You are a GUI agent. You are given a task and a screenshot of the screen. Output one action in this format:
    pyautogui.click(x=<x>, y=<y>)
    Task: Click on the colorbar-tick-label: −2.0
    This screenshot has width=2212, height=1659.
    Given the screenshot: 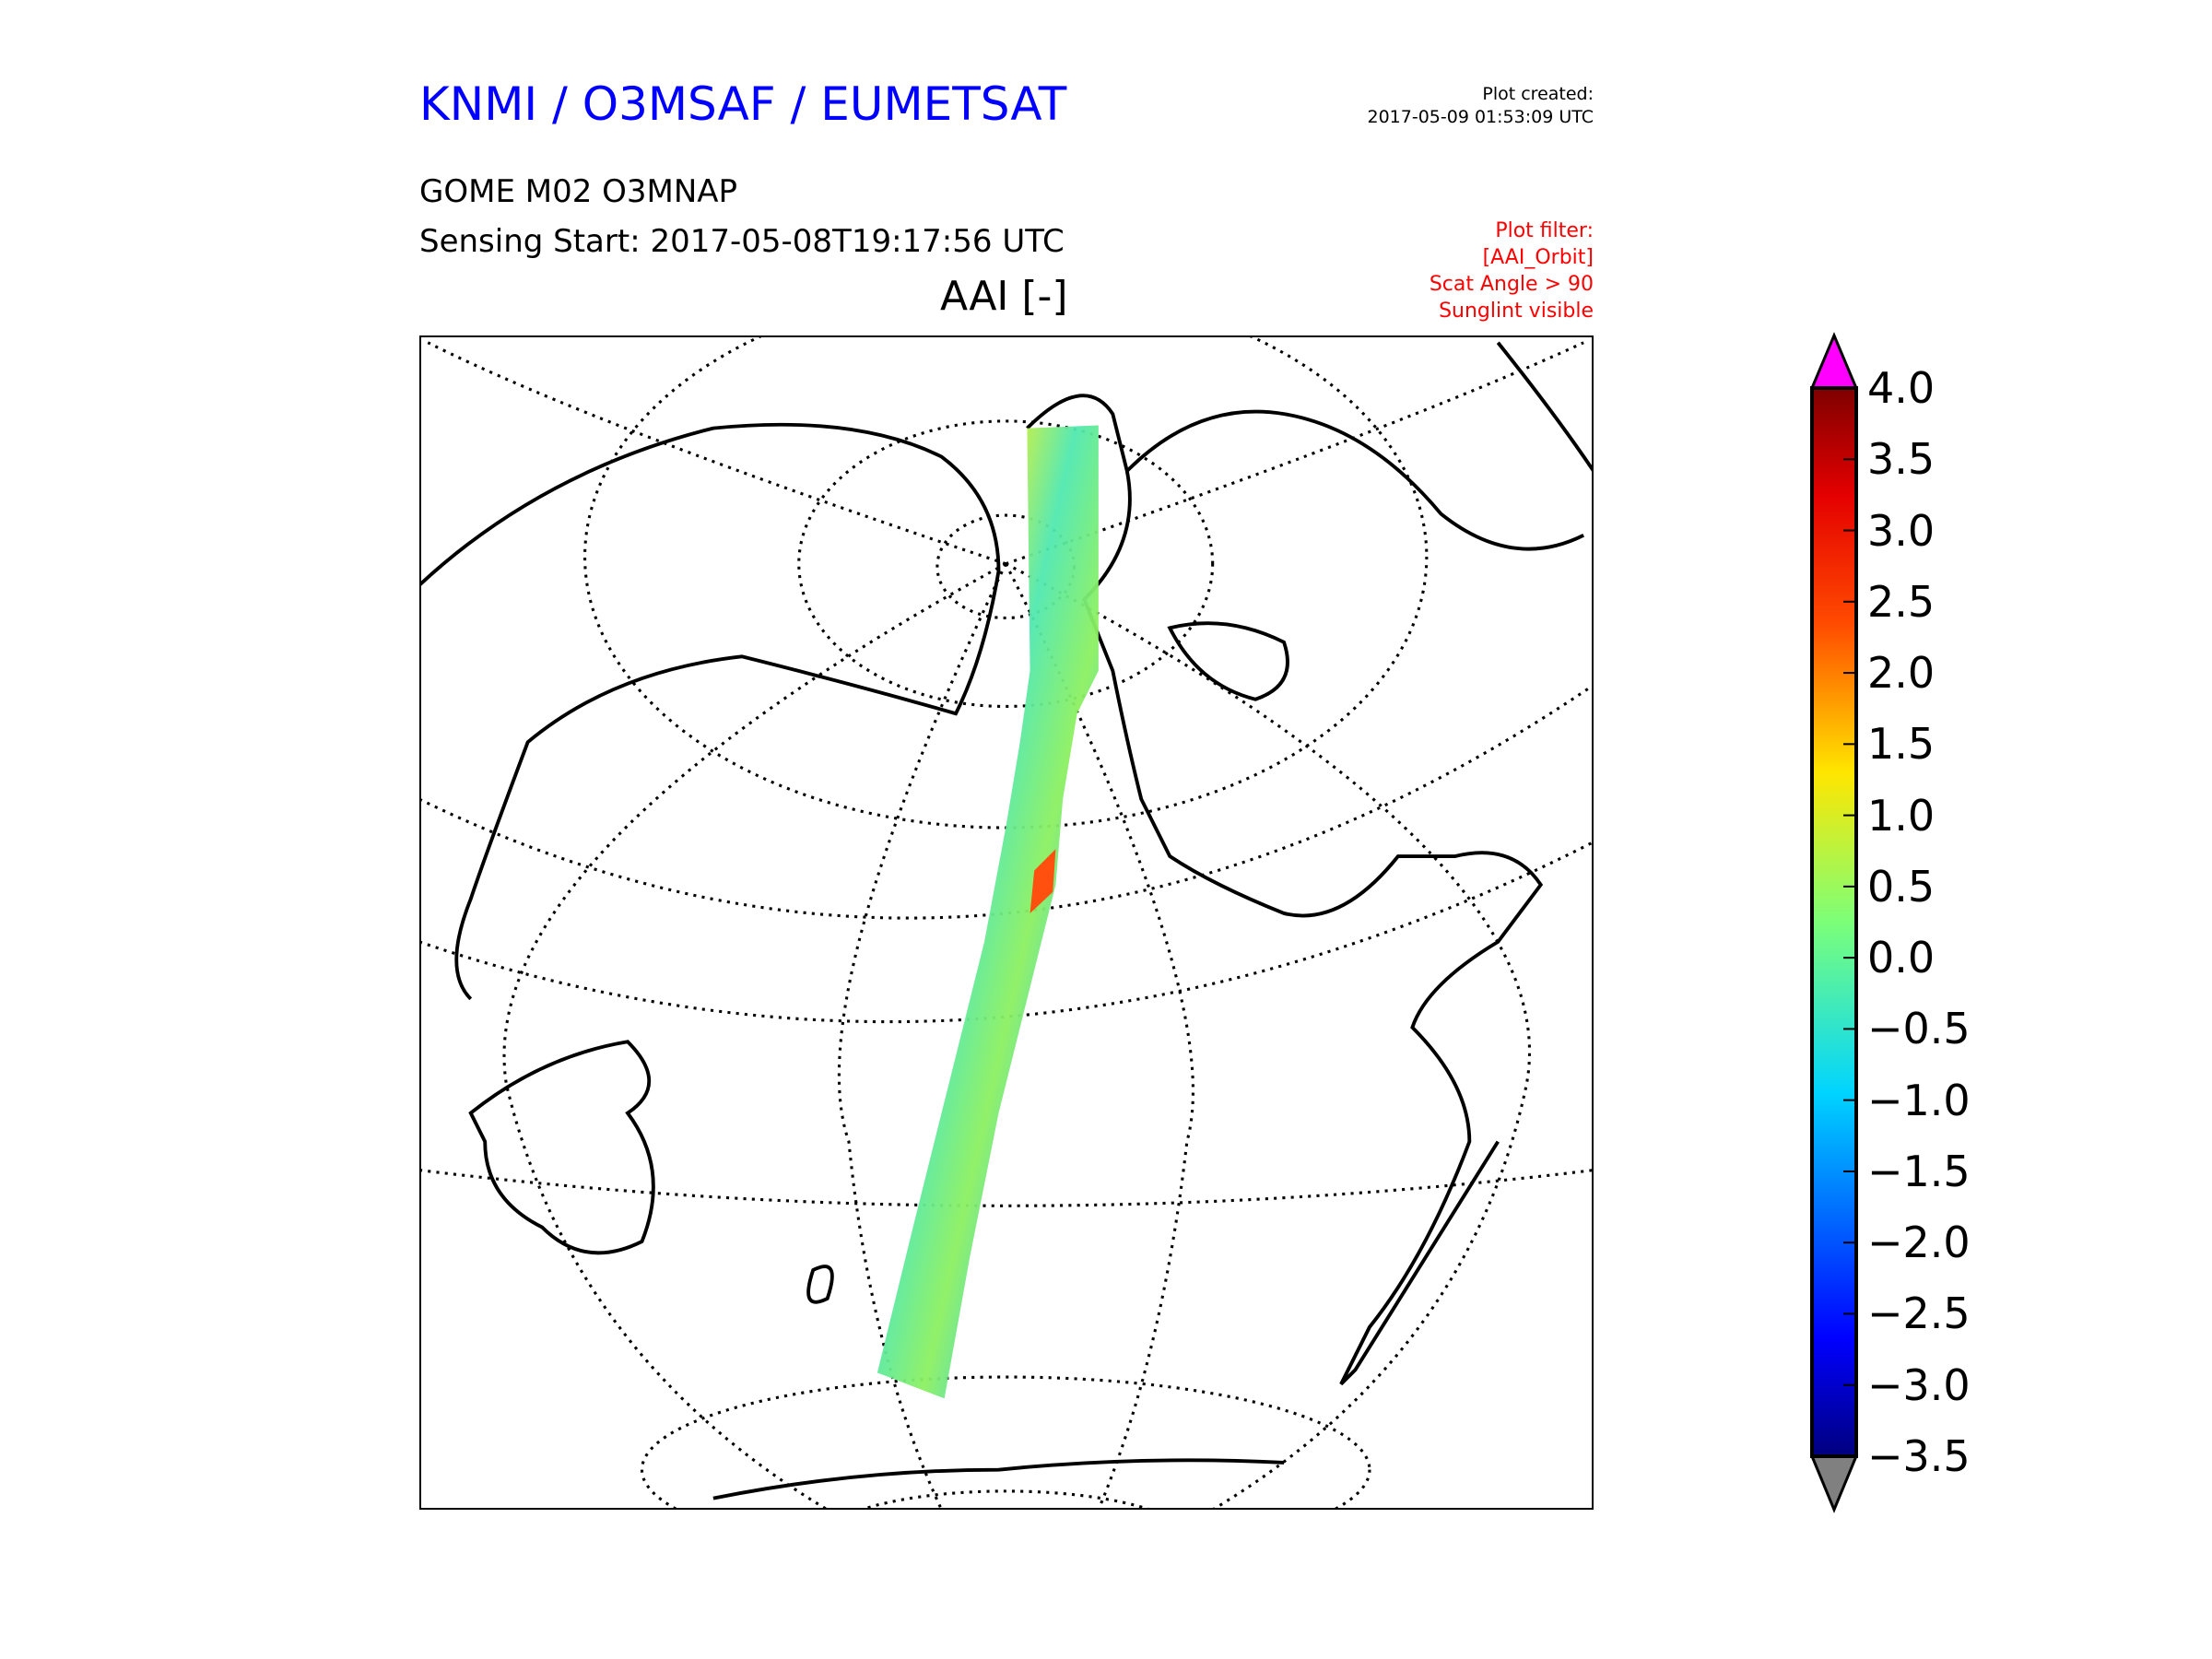 What is the action you would take?
    pyautogui.click(x=1919, y=1243)
    